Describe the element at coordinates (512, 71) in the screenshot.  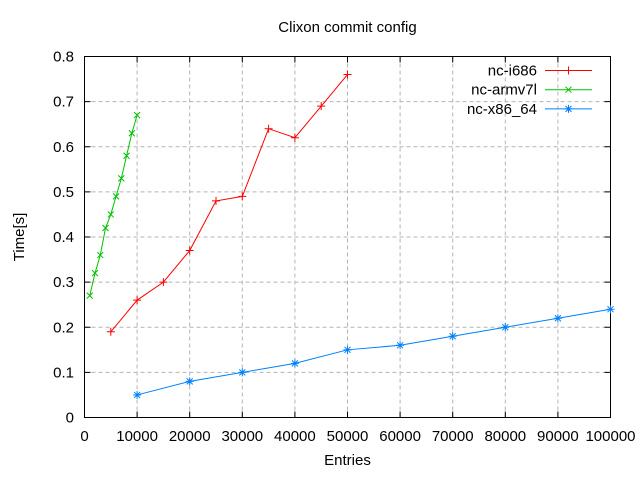
I see `legend-label: nc-i686` at that location.